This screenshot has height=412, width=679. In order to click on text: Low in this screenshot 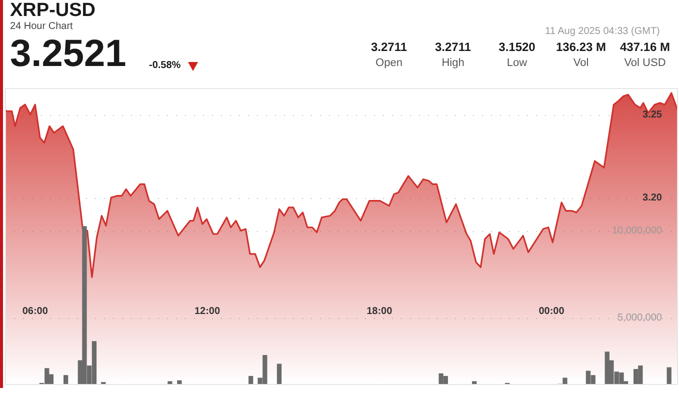, I will do `click(517, 63)`.